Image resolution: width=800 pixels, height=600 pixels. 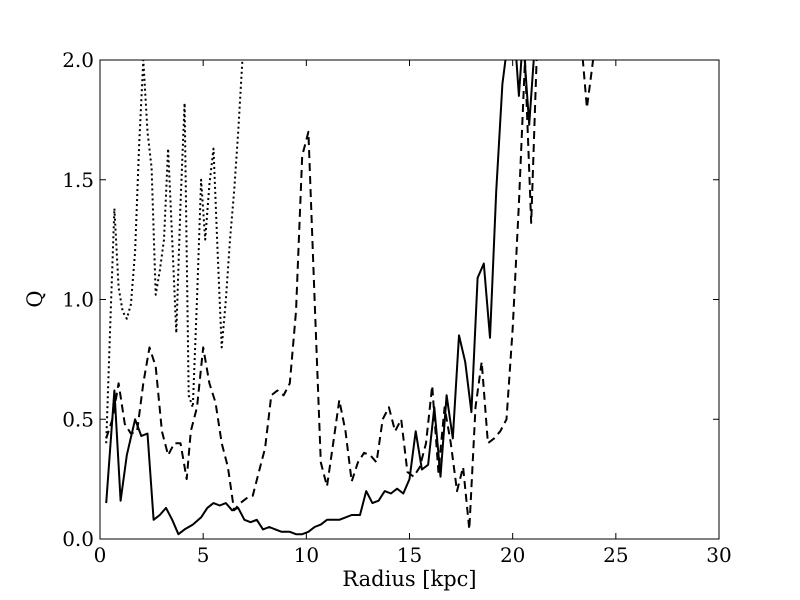 What do you see at coordinates (512, 555) in the screenshot?
I see `x-tick-label: 20` at bounding box center [512, 555].